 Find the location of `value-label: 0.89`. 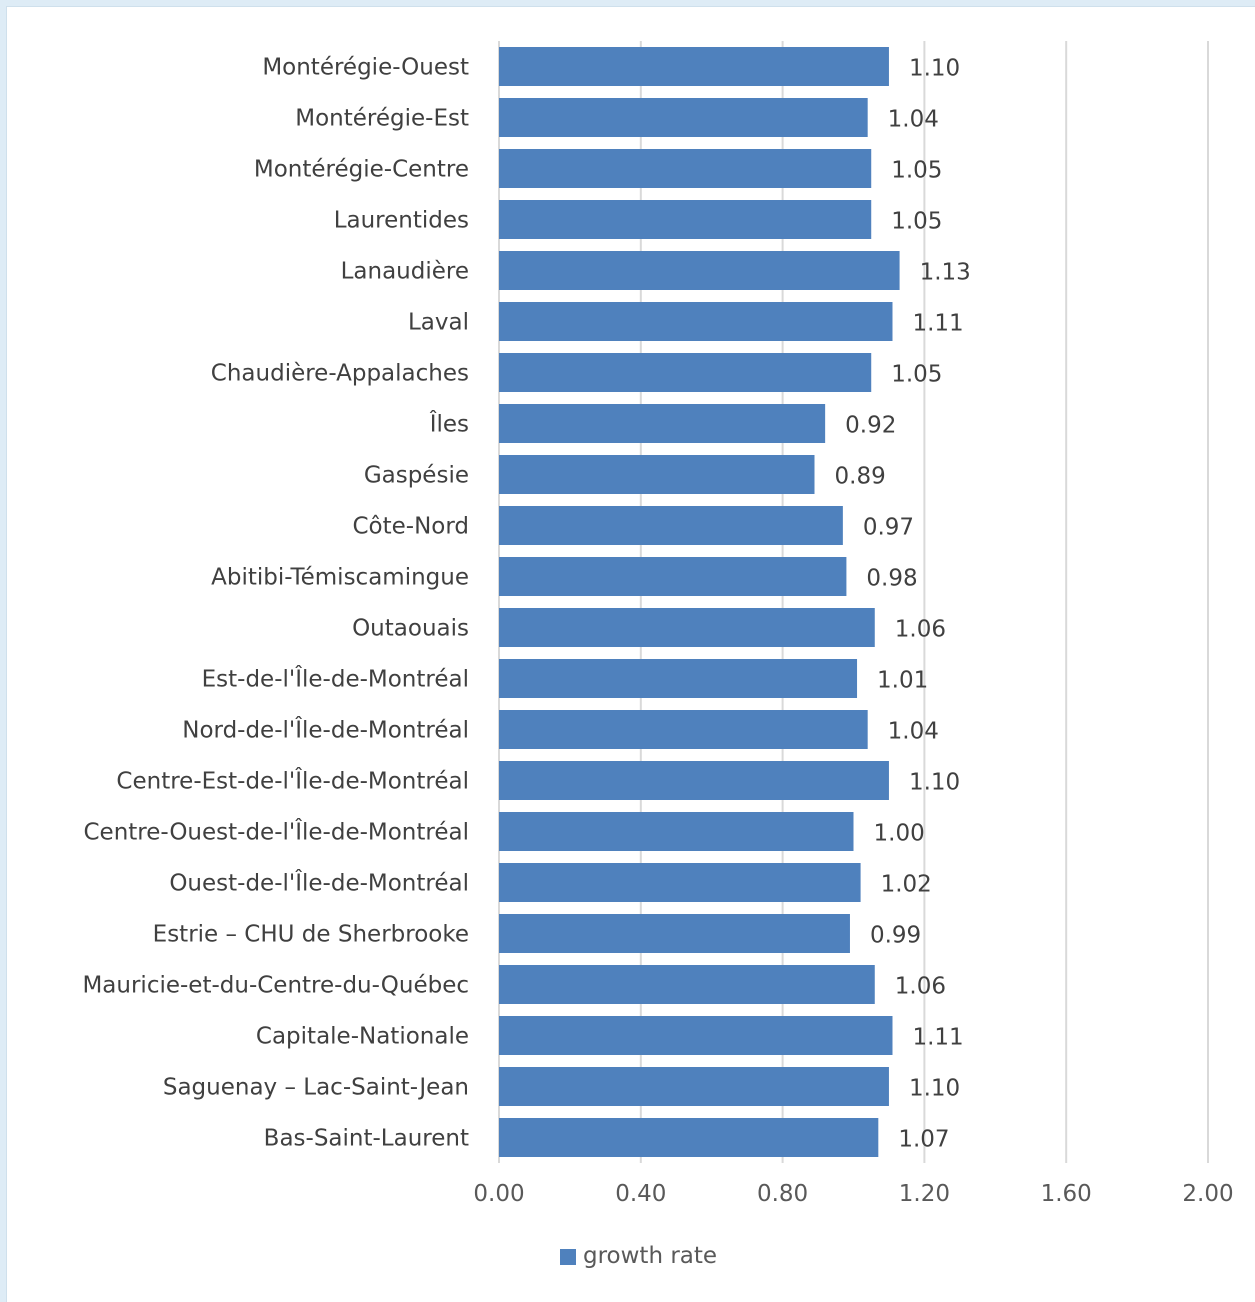

value-label: 0.89 is located at coordinates (860, 477).